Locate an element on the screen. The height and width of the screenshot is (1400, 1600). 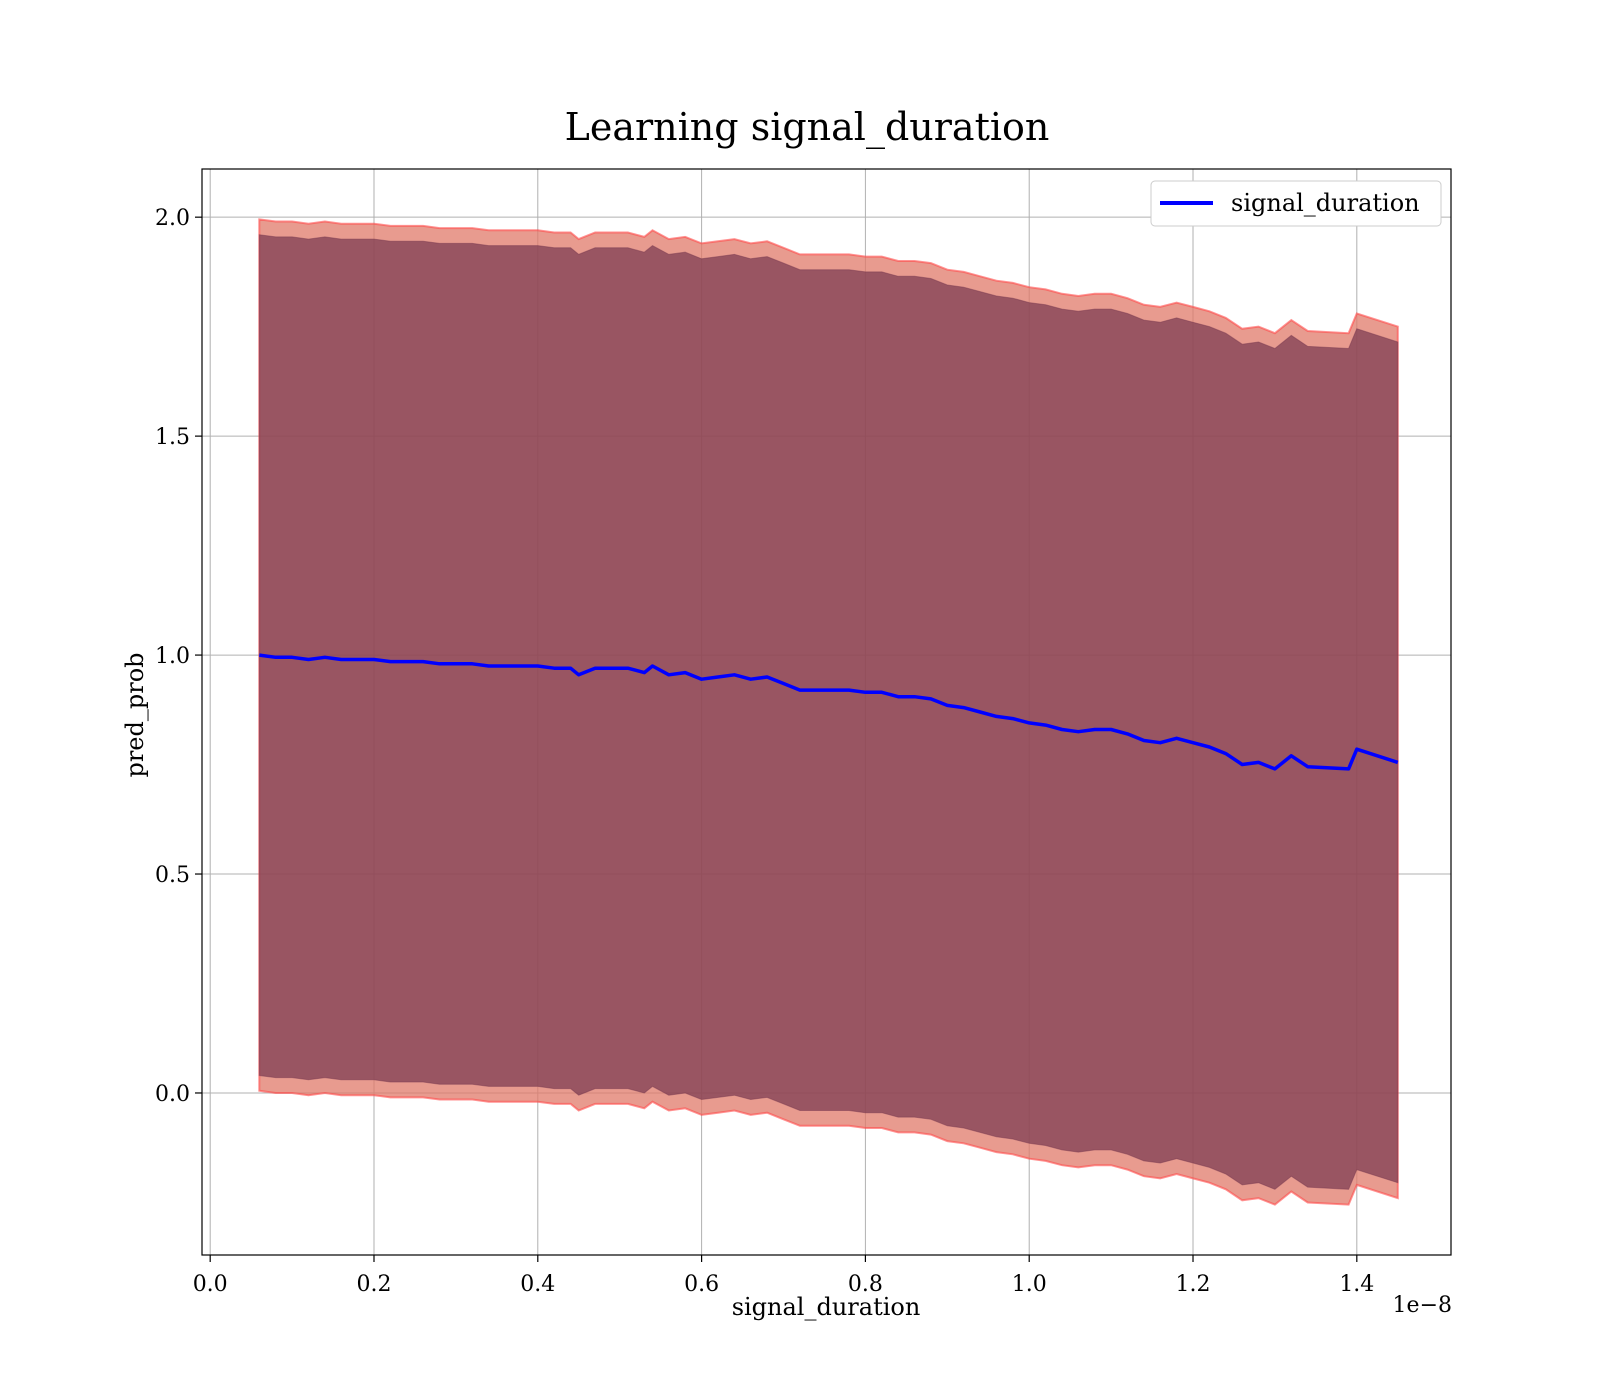
y-tick-label: 1.5 is located at coordinates (172, 437).